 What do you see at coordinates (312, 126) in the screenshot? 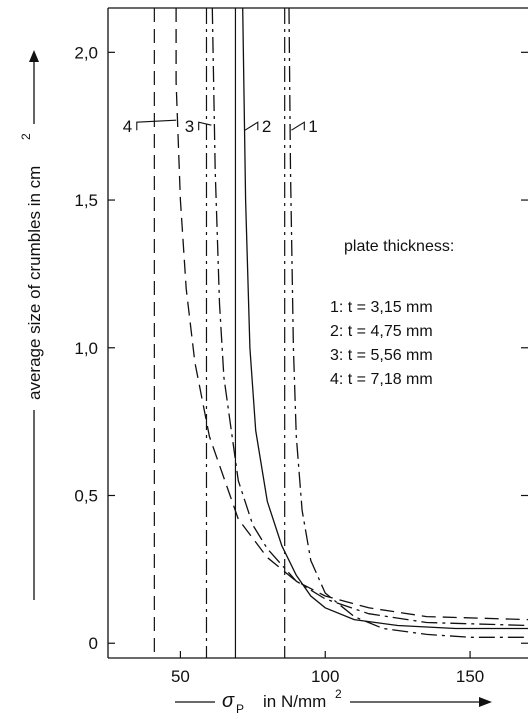
I see `series-label-1: 1` at bounding box center [312, 126].